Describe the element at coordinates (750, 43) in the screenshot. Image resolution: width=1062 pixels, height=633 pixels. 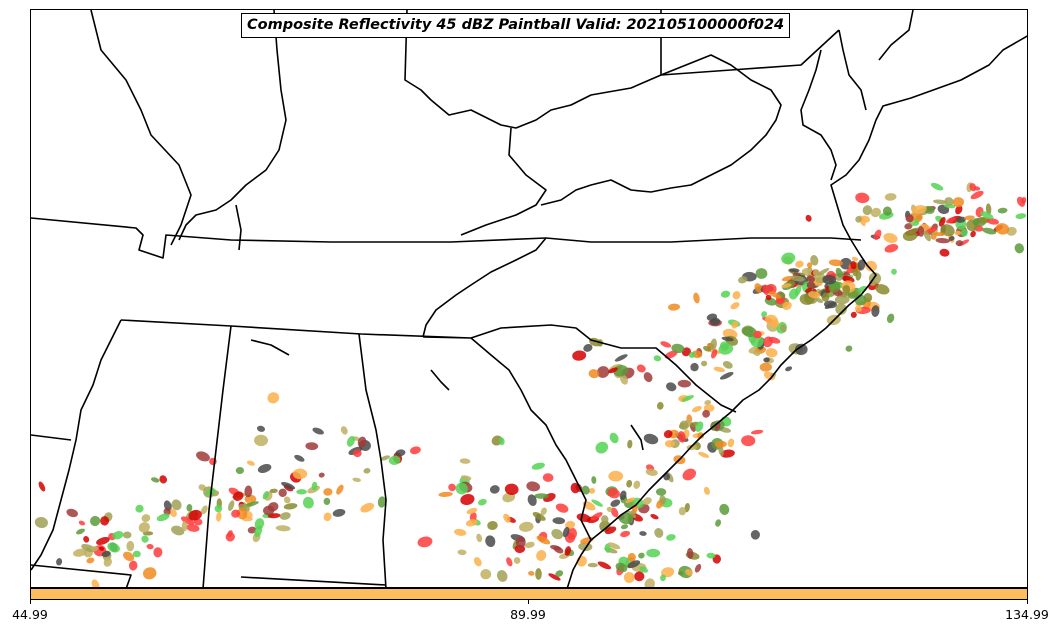
I see `pa-southern-line` at that location.